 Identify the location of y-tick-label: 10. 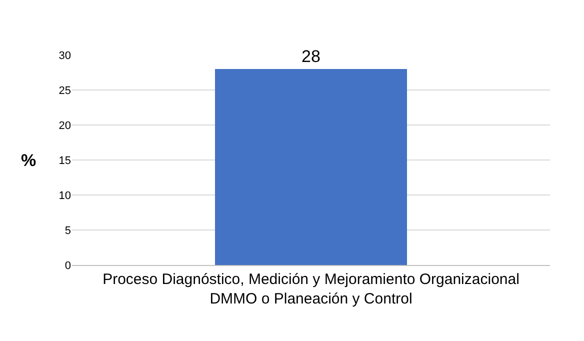
(64, 196).